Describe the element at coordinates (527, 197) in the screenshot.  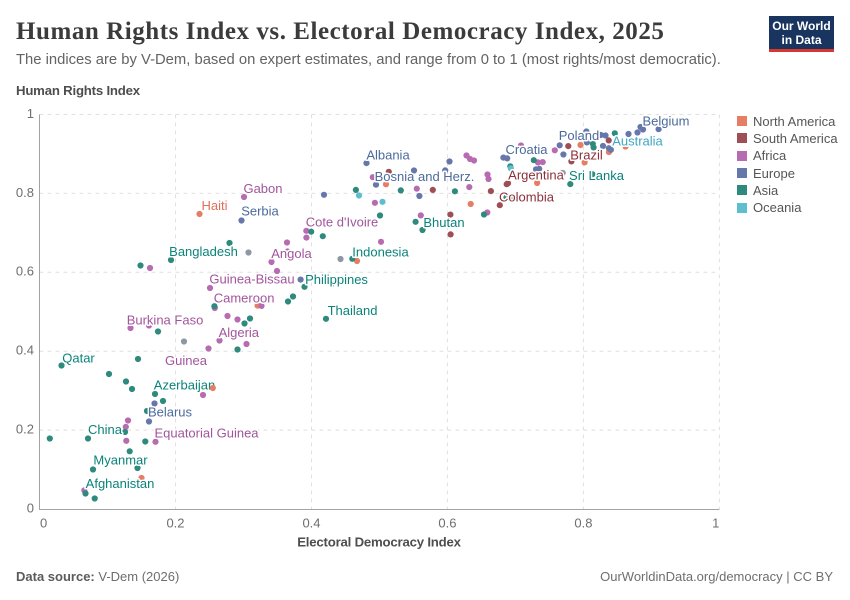
I see `svg-text: Colombia` at that location.